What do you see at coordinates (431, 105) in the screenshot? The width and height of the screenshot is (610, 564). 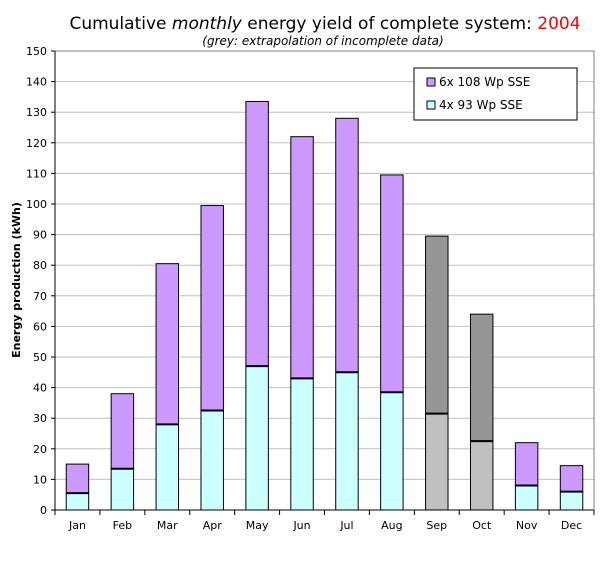 I see `legend-swatch-4x93` at bounding box center [431, 105].